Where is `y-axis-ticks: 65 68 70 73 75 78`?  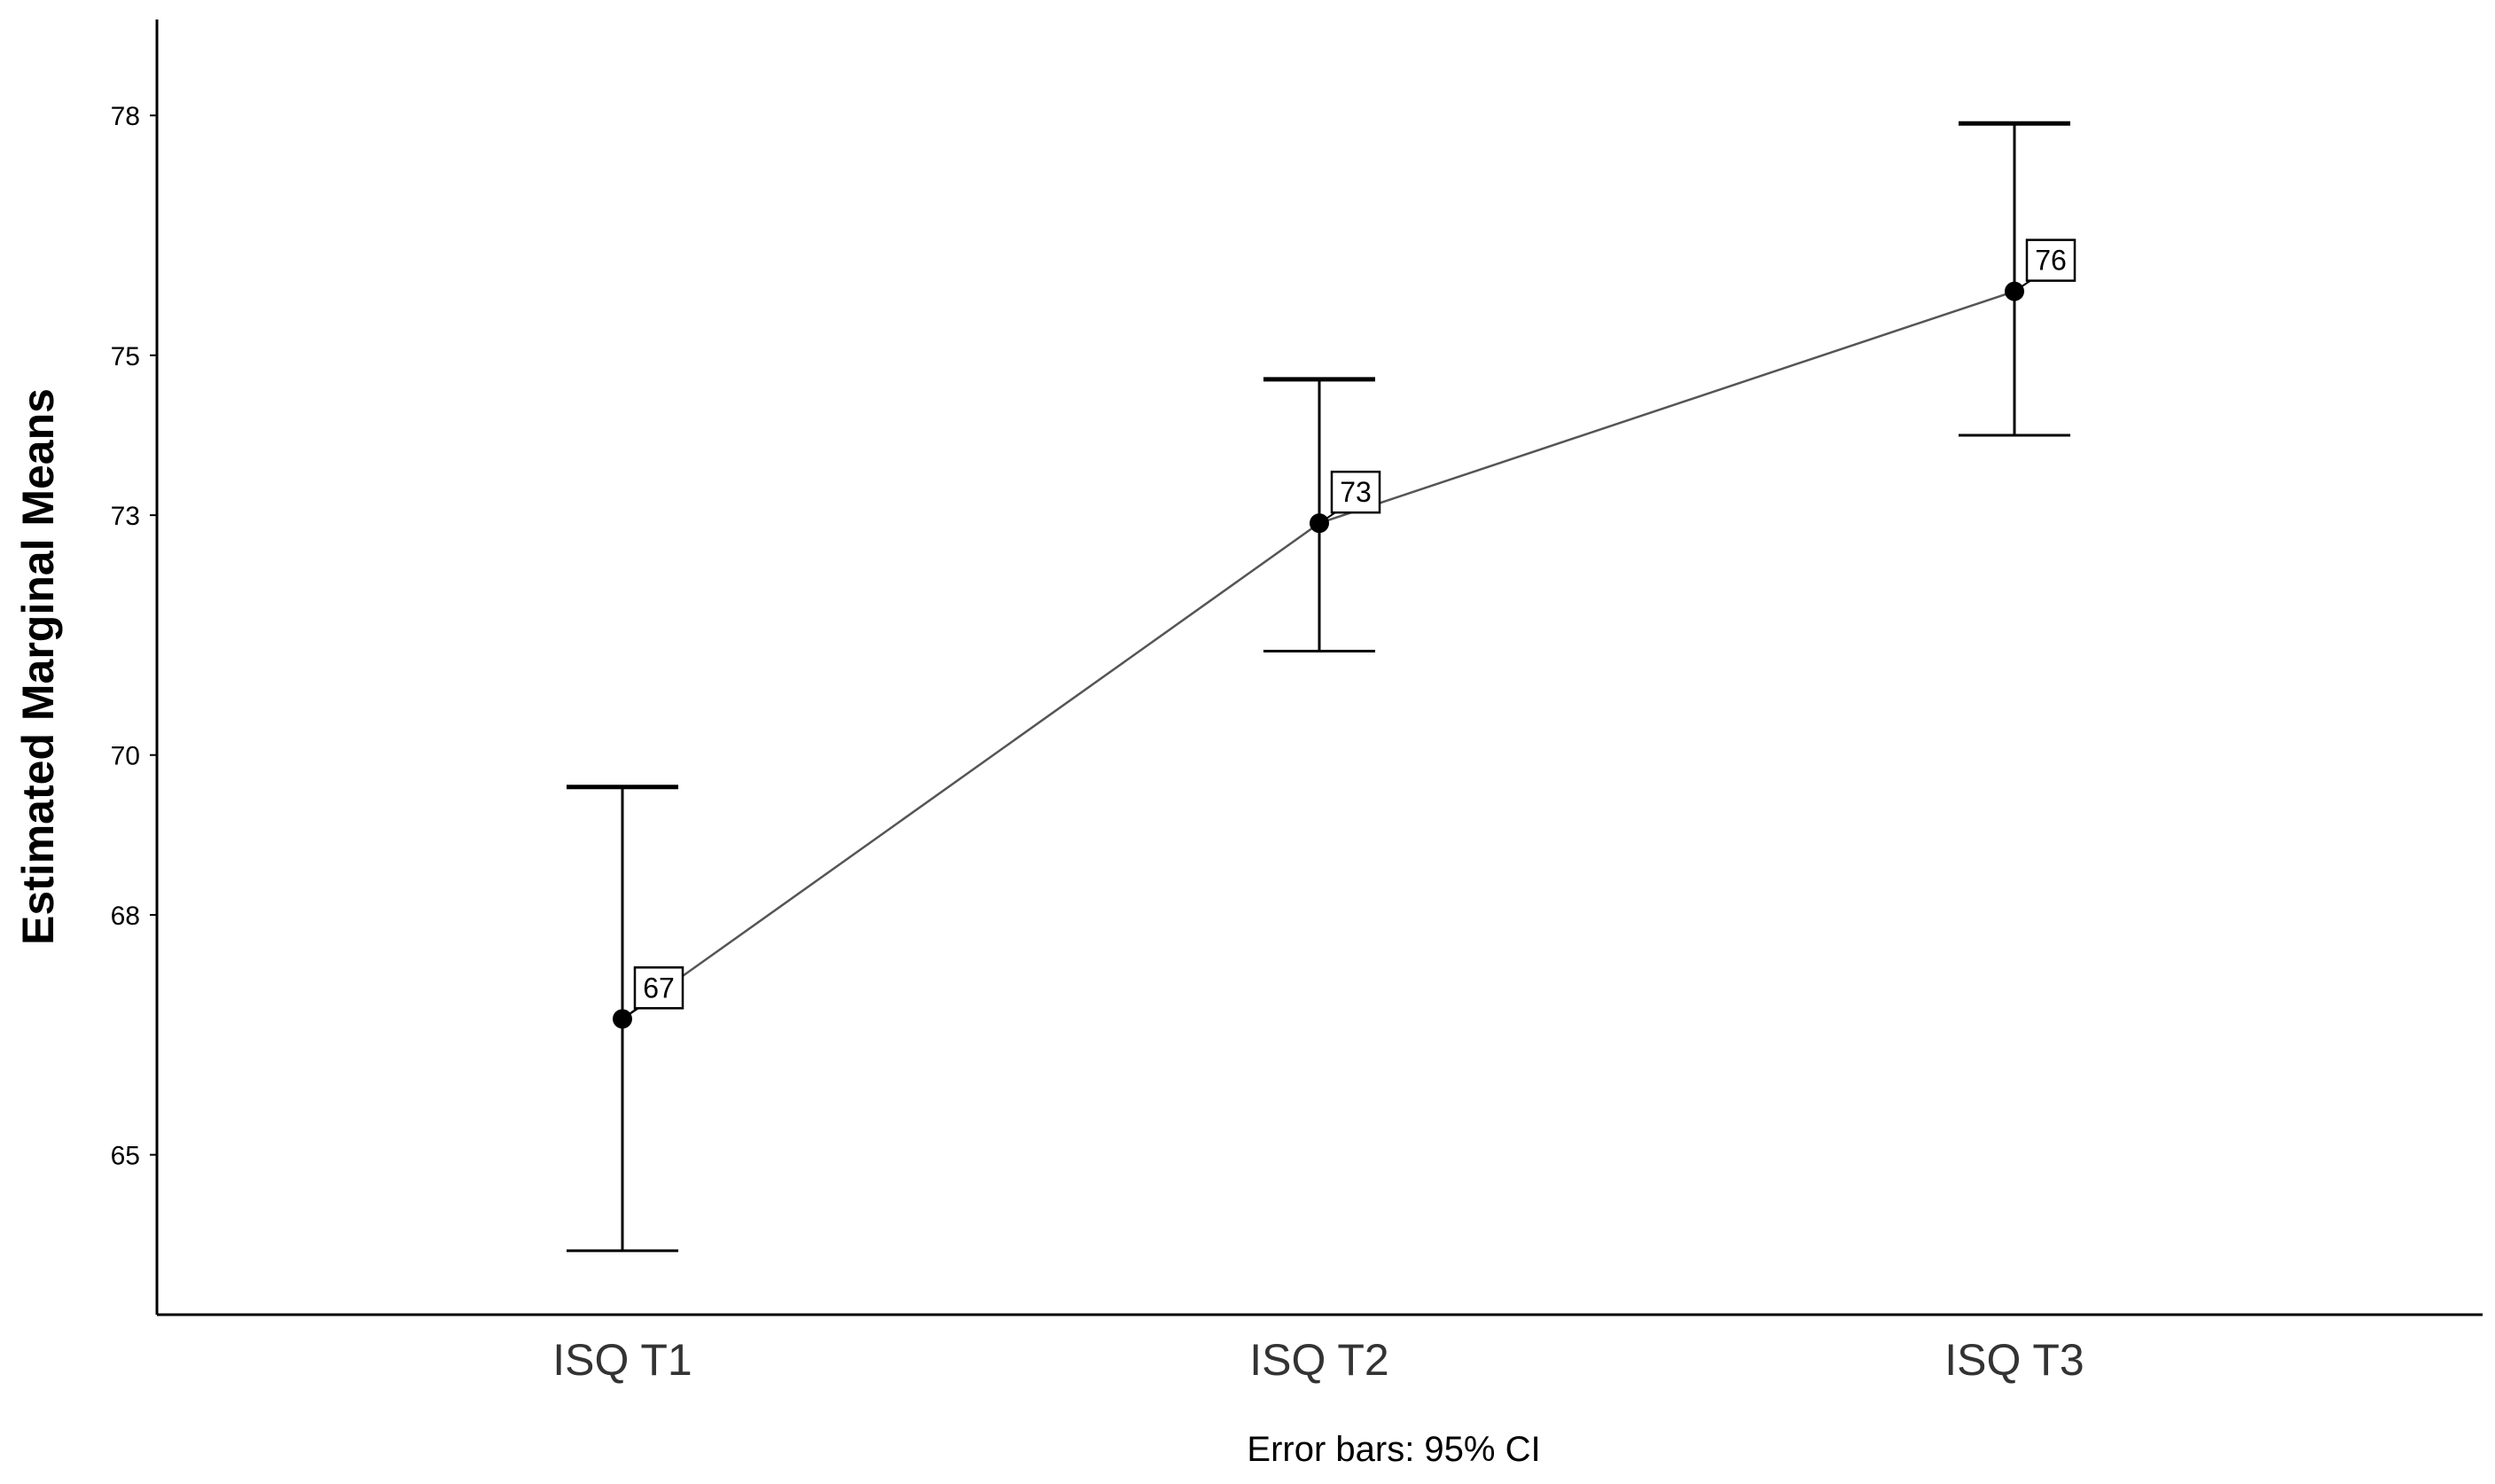
y-axis-ticks: 65 68 70 73 75 78 is located at coordinates (134, 636).